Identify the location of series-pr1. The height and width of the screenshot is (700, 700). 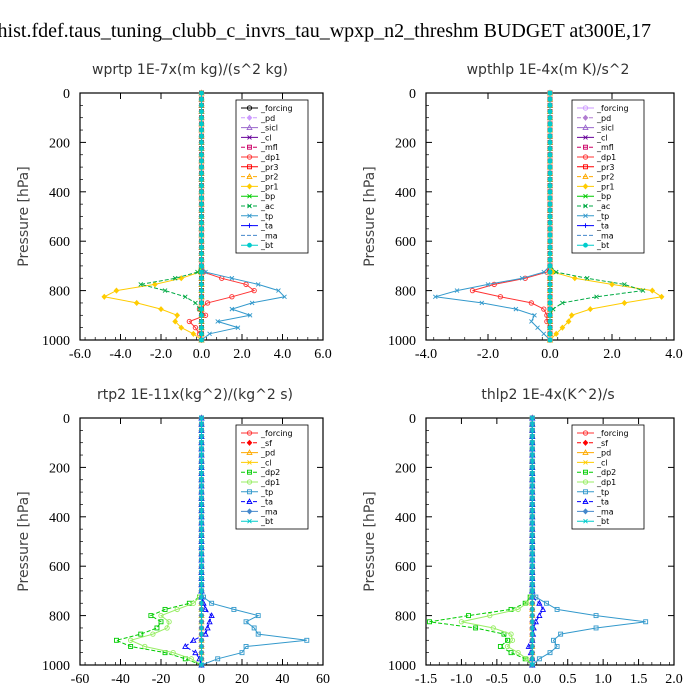
(153, 216).